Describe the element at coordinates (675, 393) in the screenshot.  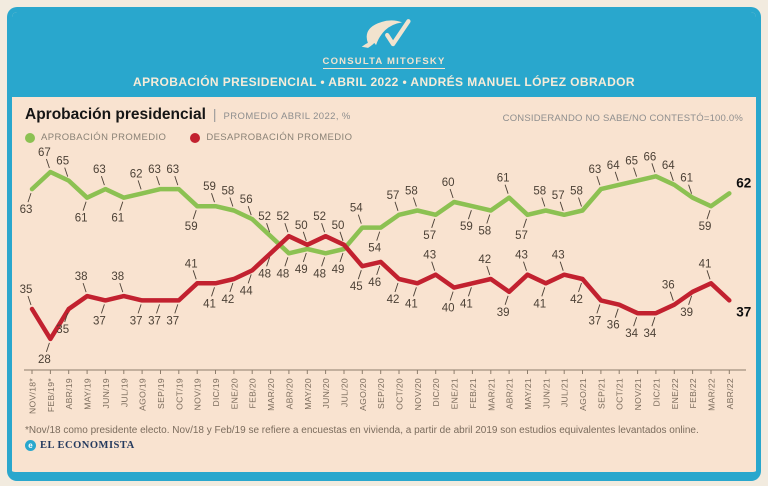
I see `svg-text: ENE/22` at that location.